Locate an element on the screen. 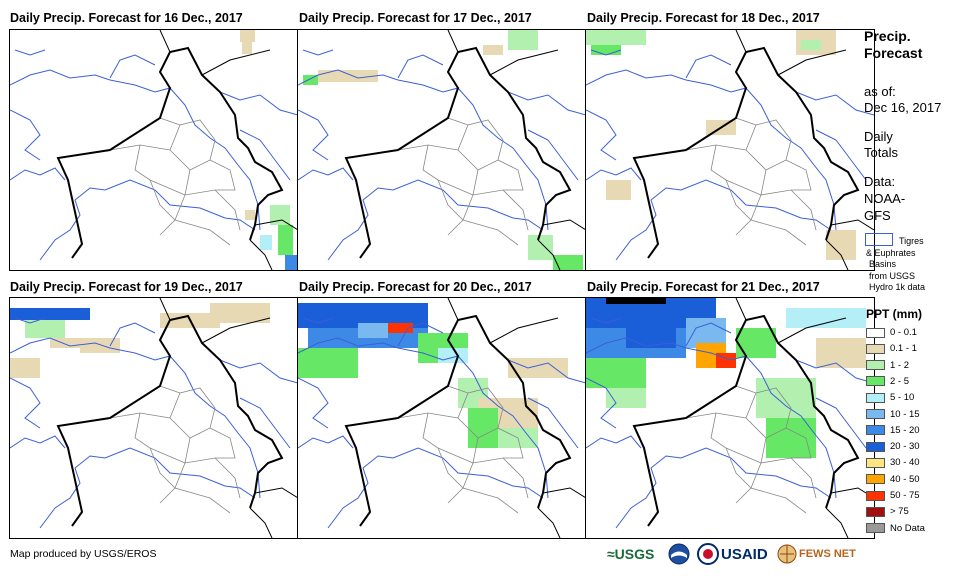  legend-label: > 75 is located at coordinates (899, 512).